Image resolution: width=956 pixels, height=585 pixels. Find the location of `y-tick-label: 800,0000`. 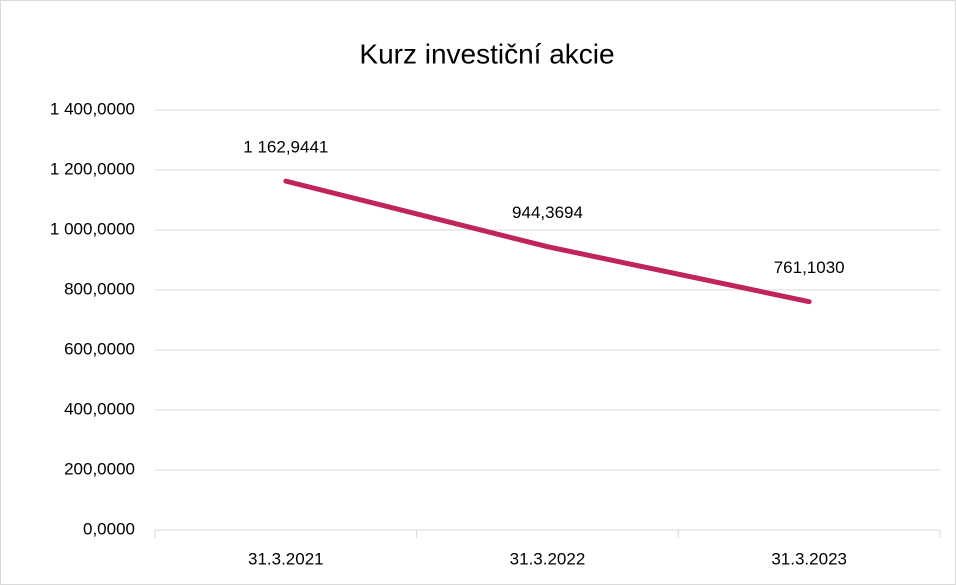

y-tick-label: 800,0000 is located at coordinates (99, 288).